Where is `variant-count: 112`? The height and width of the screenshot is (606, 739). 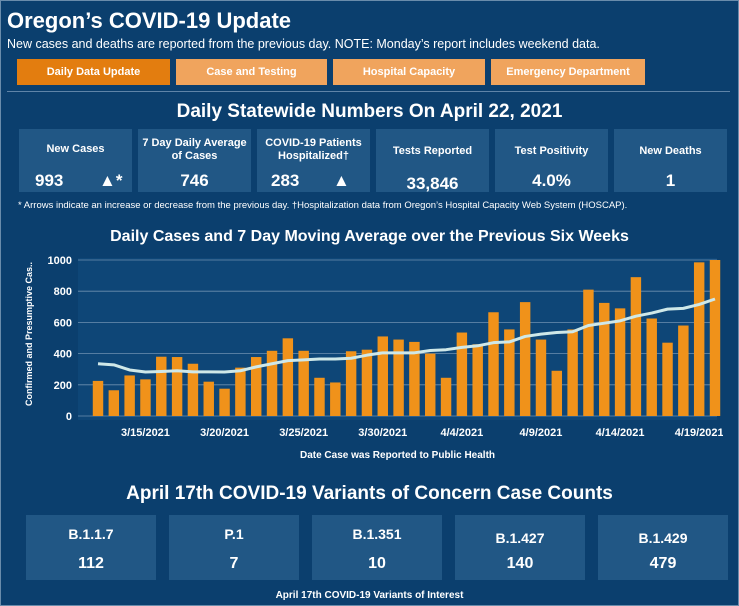
variant-count: 112 is located at coordinates (91, 563).